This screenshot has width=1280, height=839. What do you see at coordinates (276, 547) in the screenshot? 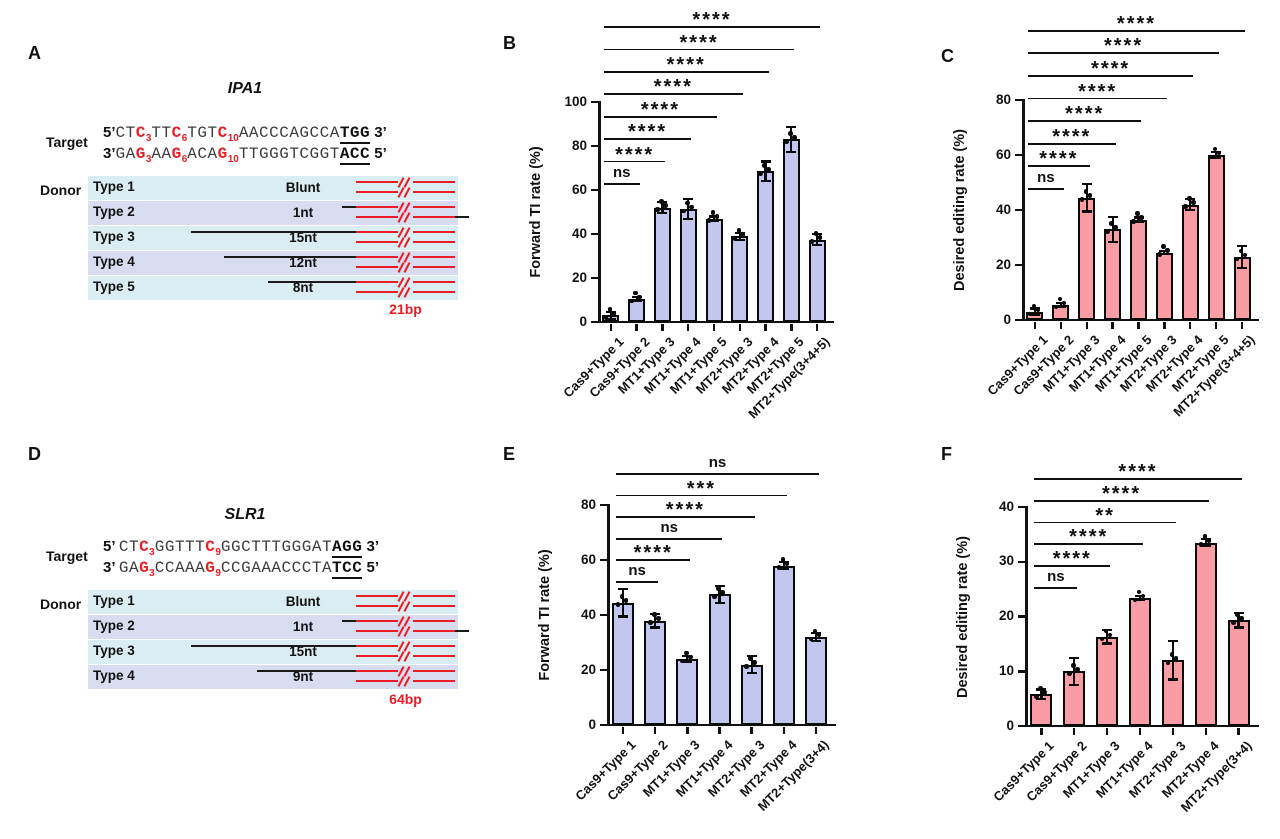
I see `sequence-bases: GGCTTTGGGAT` at bounding box center [276, 547].